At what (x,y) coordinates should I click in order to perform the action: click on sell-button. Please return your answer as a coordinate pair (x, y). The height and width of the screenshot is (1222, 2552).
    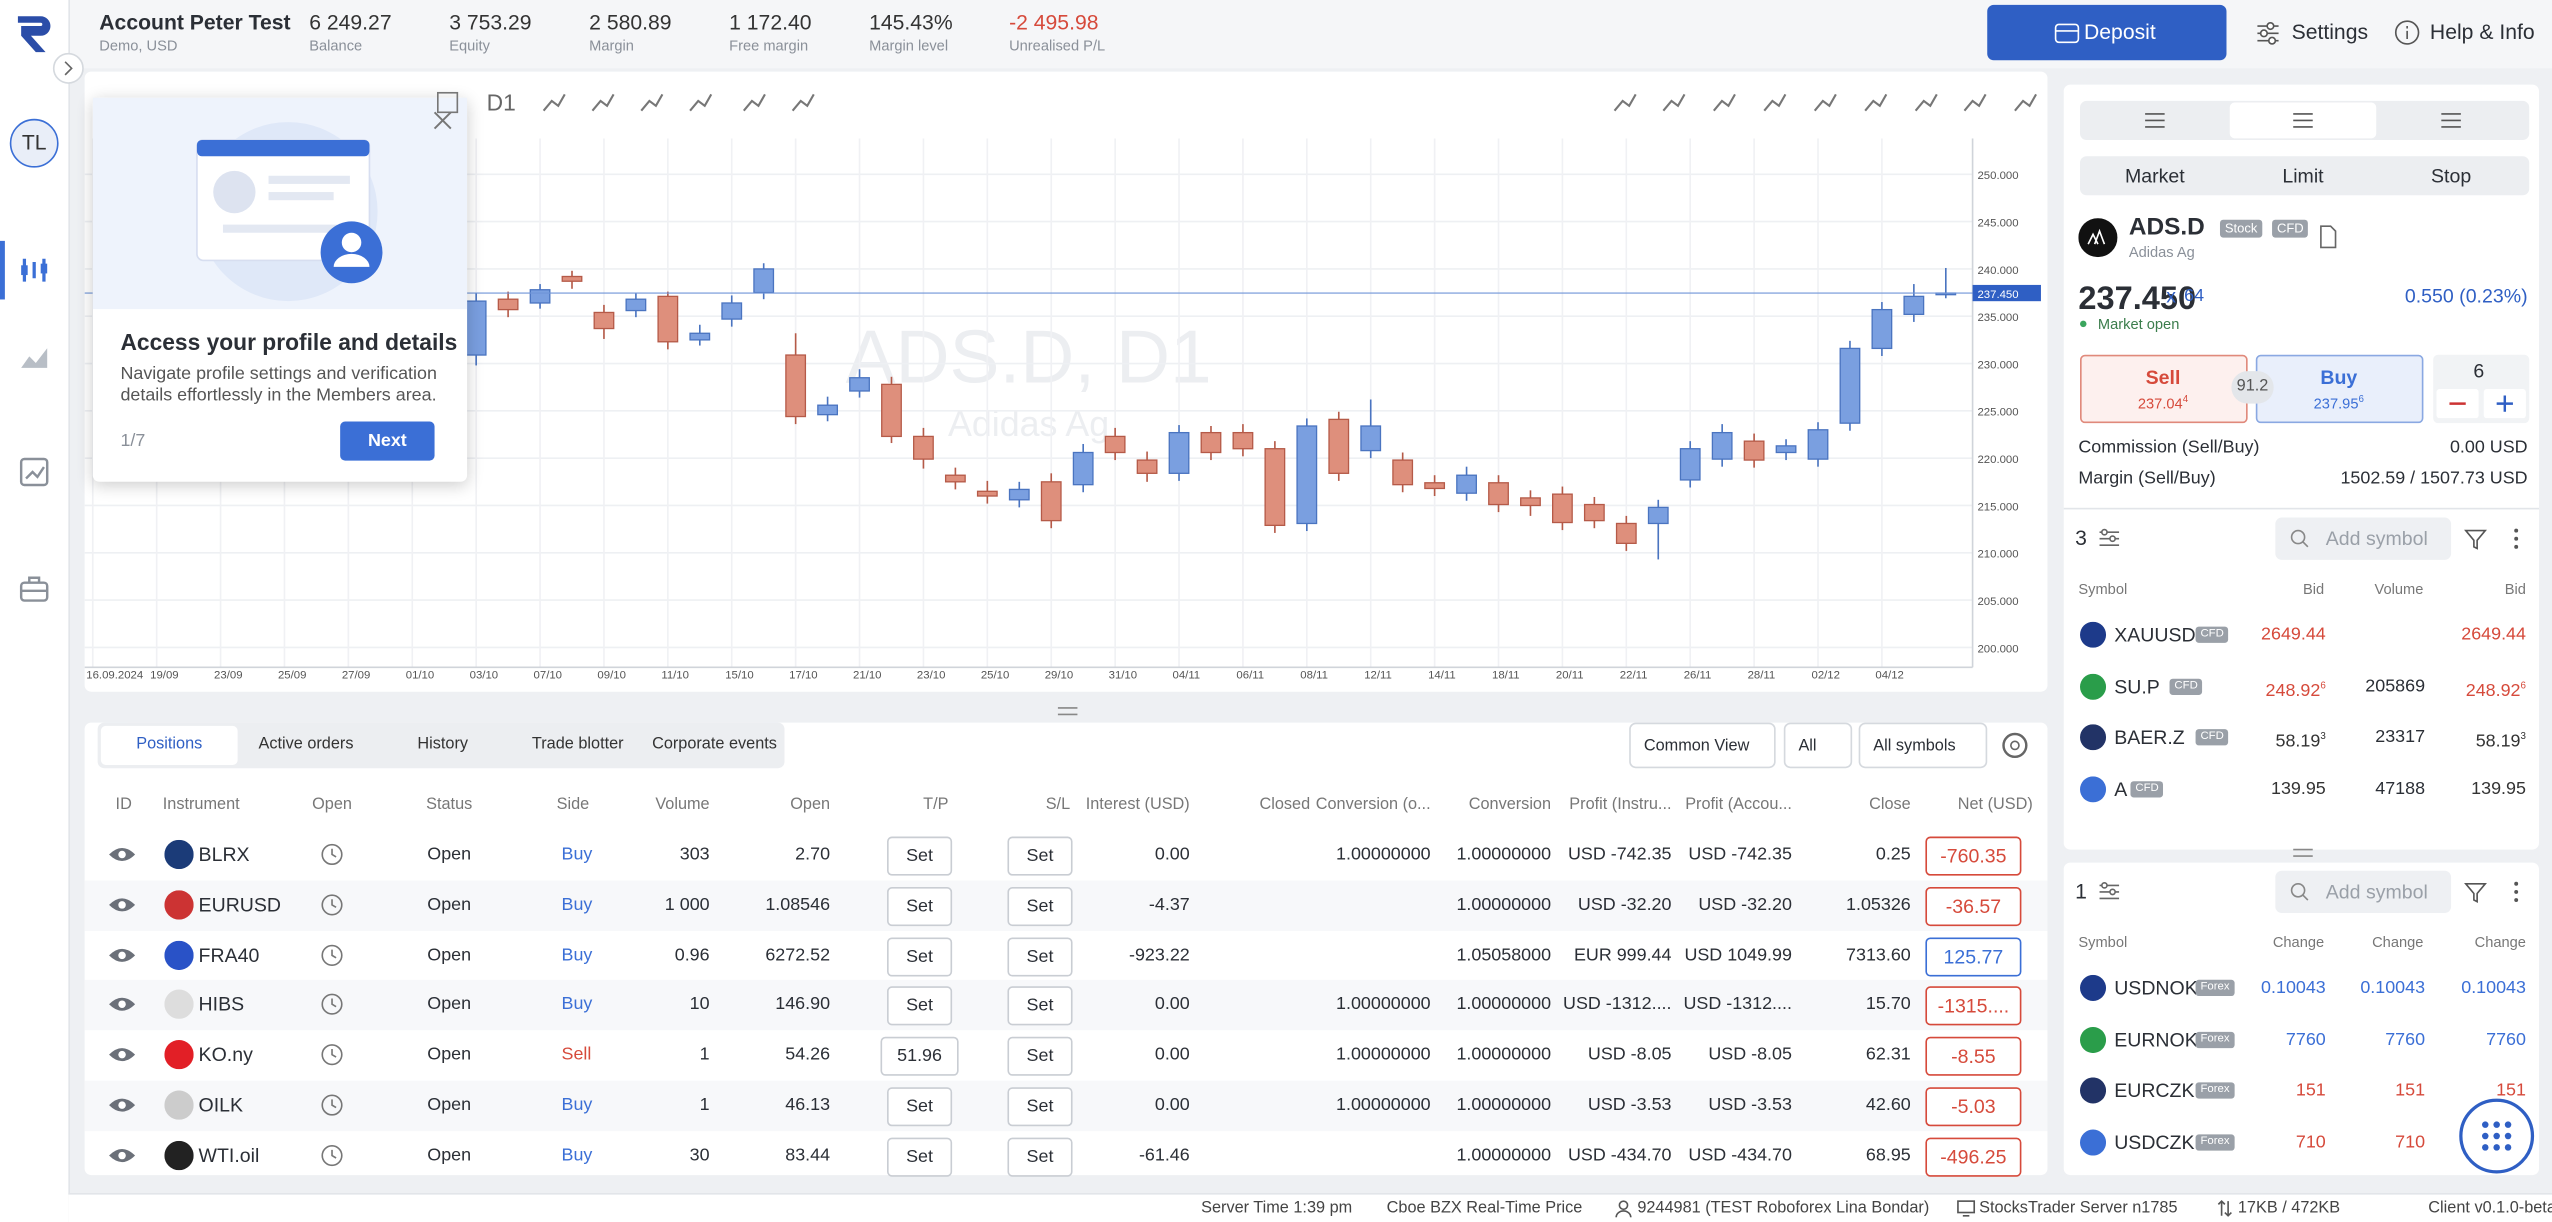
    Looking at the image, I should click on (2164, 389).